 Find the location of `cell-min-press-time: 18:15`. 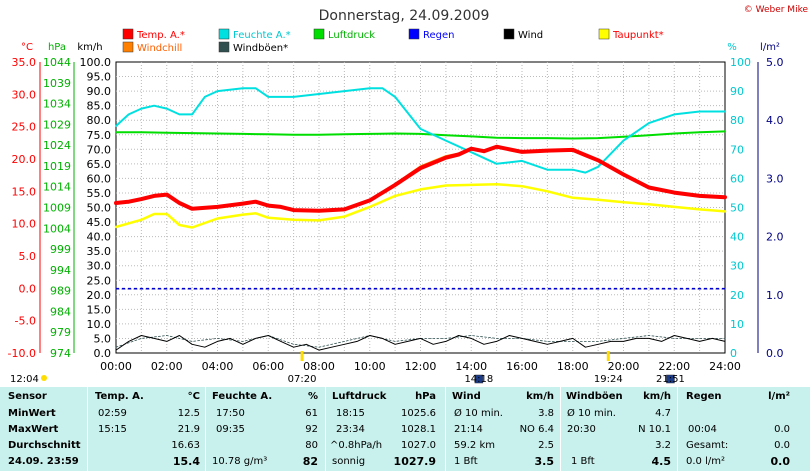

cell-min-press-time: 18:15 is located at coordinates (350, 413).